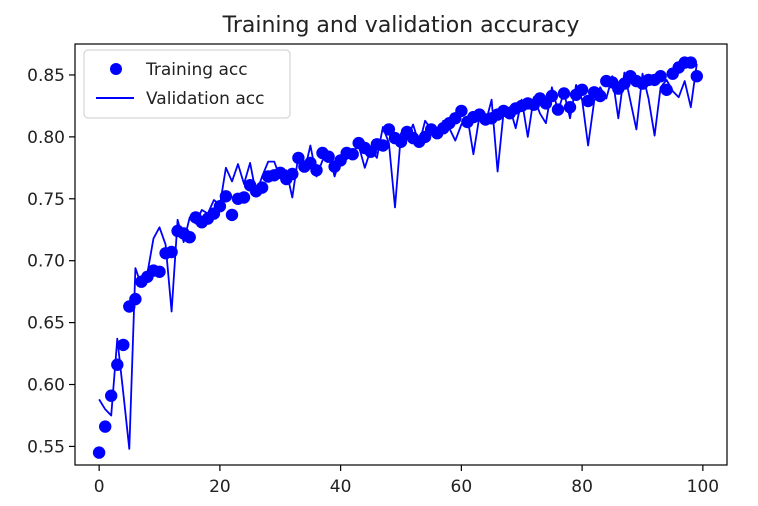  Describe the element at coordinates (46, 386) in the screenshot. I see `y-tick-label: 0.60` at that location.